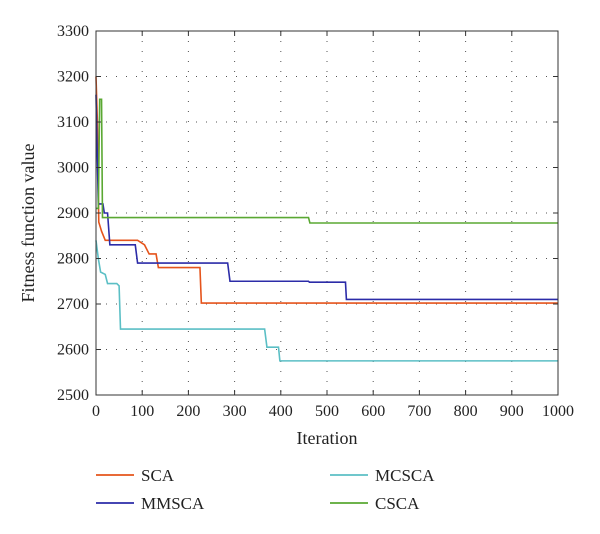  I want to click on legend-label-csca: CSCA, so click(397, 503).